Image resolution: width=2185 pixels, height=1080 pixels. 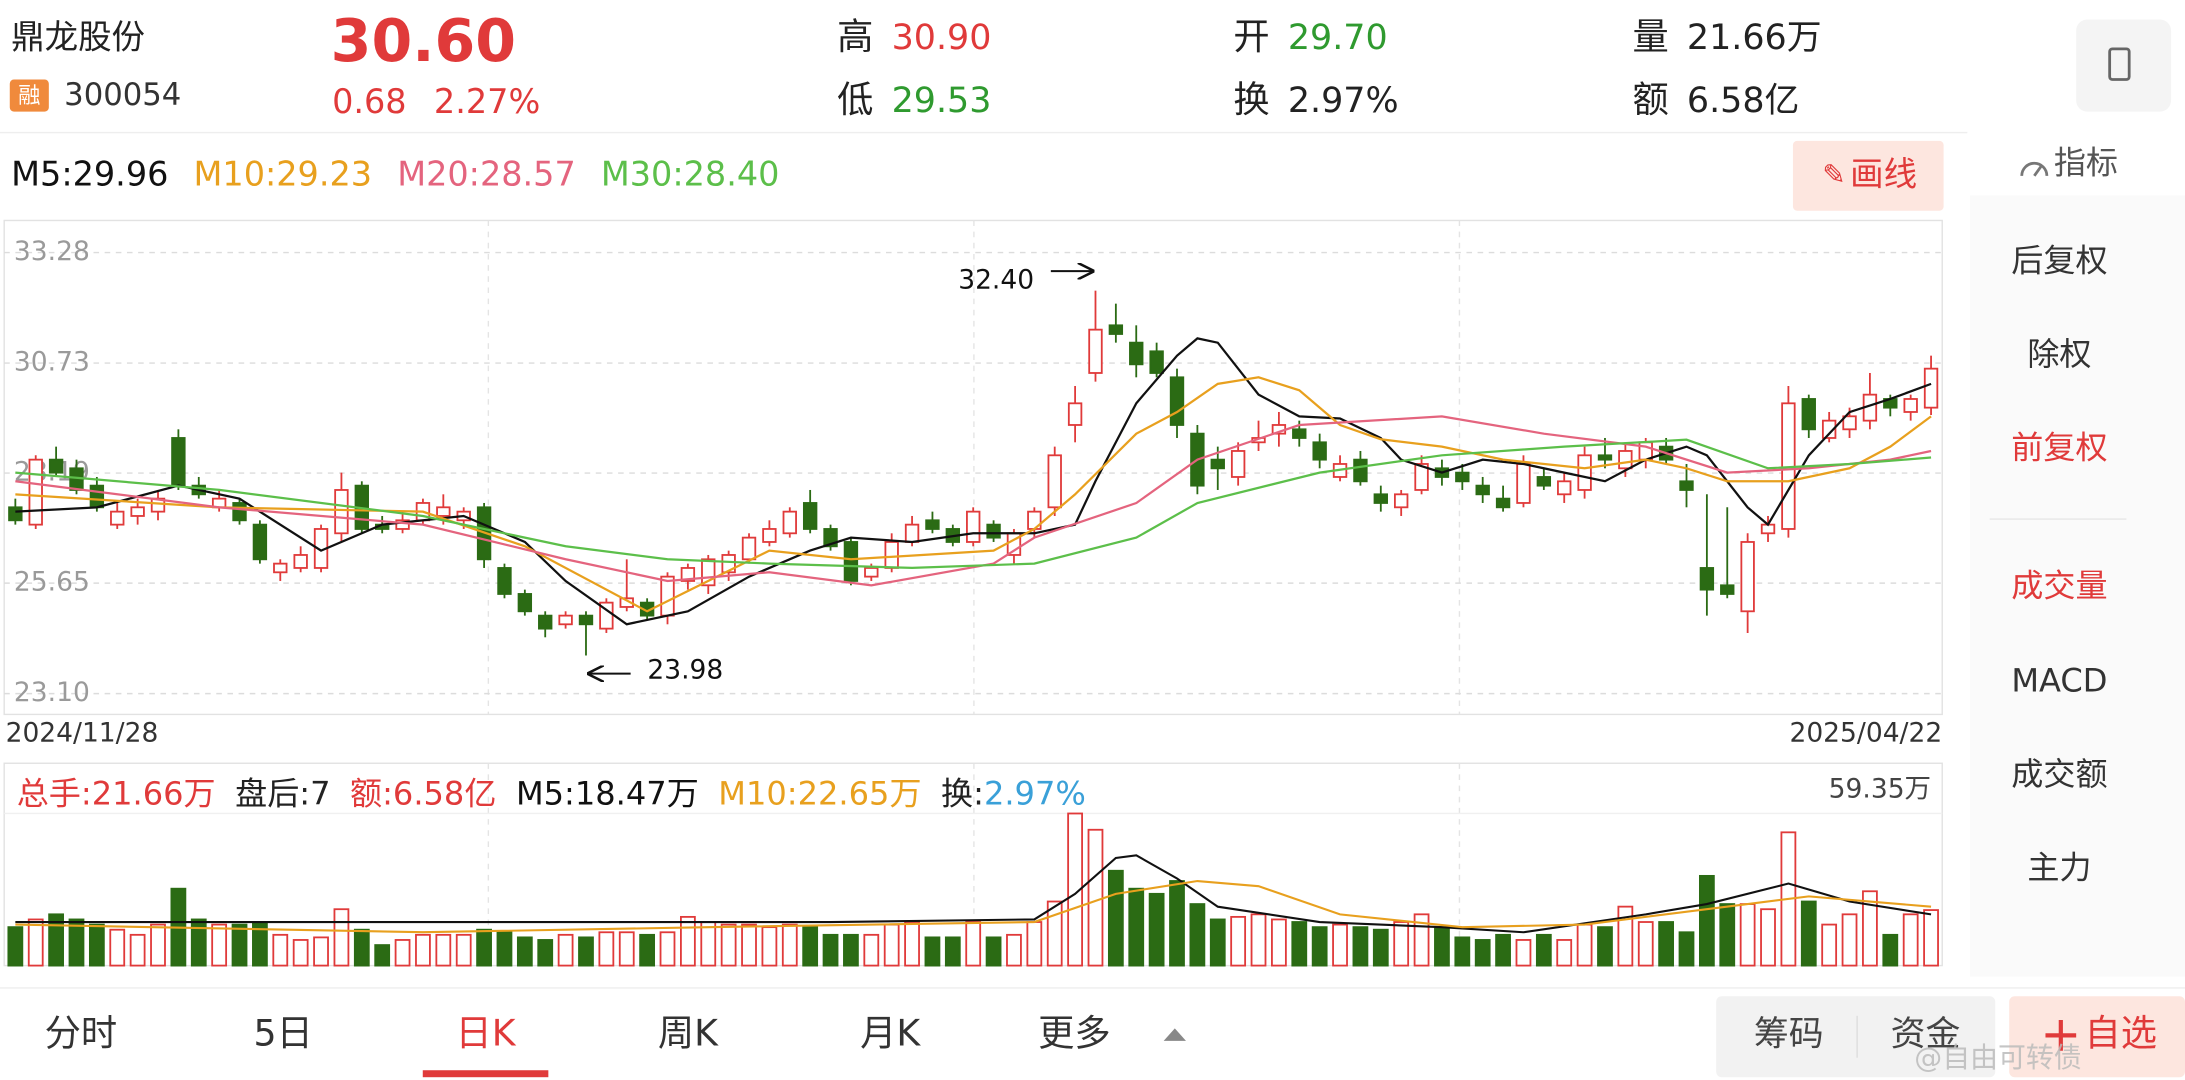 I want to click on legend-item: 换:, so click(x=962, y=793).